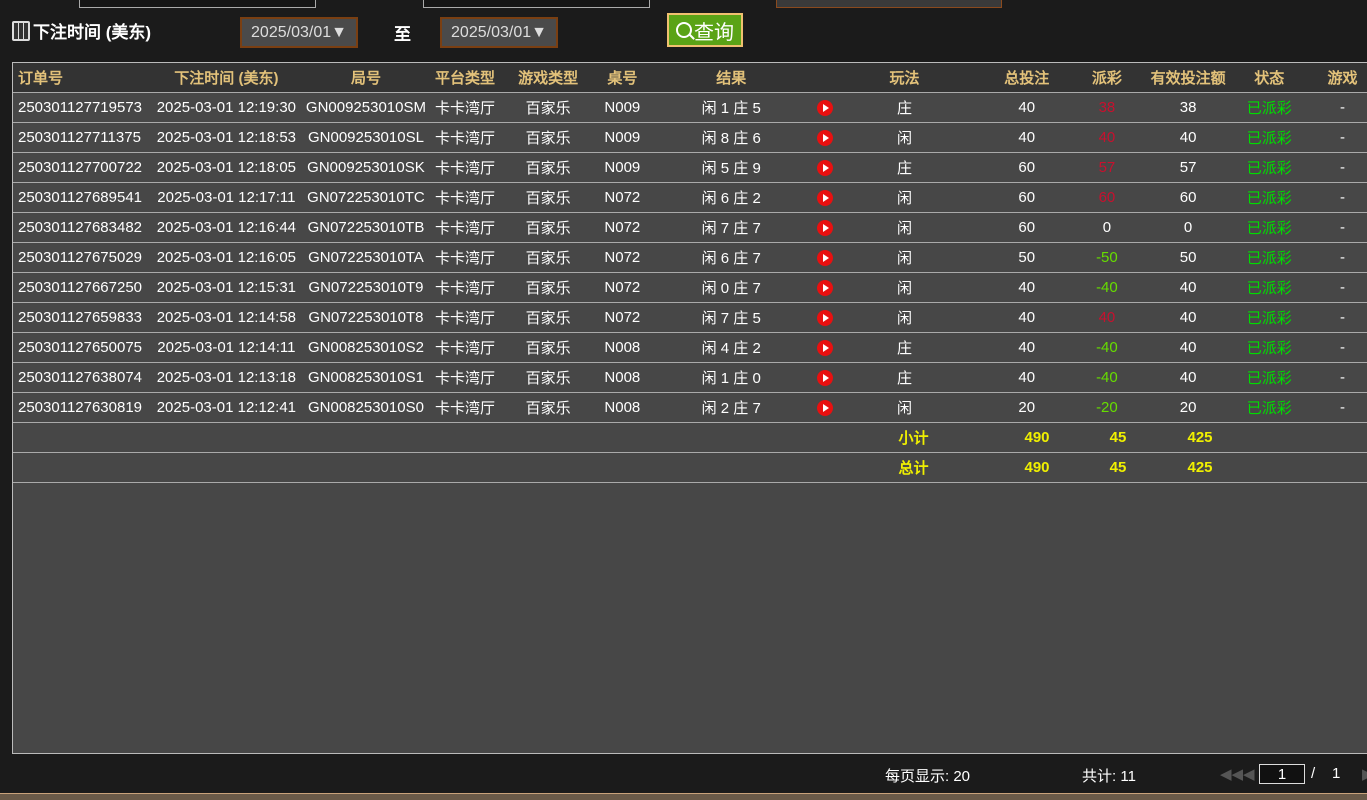  I want to click on bet-time-cell: 2025-03-01 12:17:11, so click(226, 197).